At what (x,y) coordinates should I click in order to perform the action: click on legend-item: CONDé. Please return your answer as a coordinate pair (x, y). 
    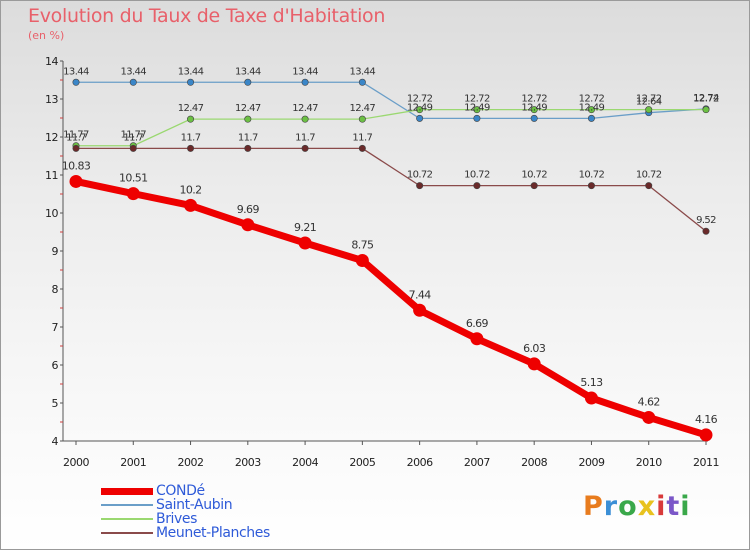
    Looking at the image, I should click on (211, 491).